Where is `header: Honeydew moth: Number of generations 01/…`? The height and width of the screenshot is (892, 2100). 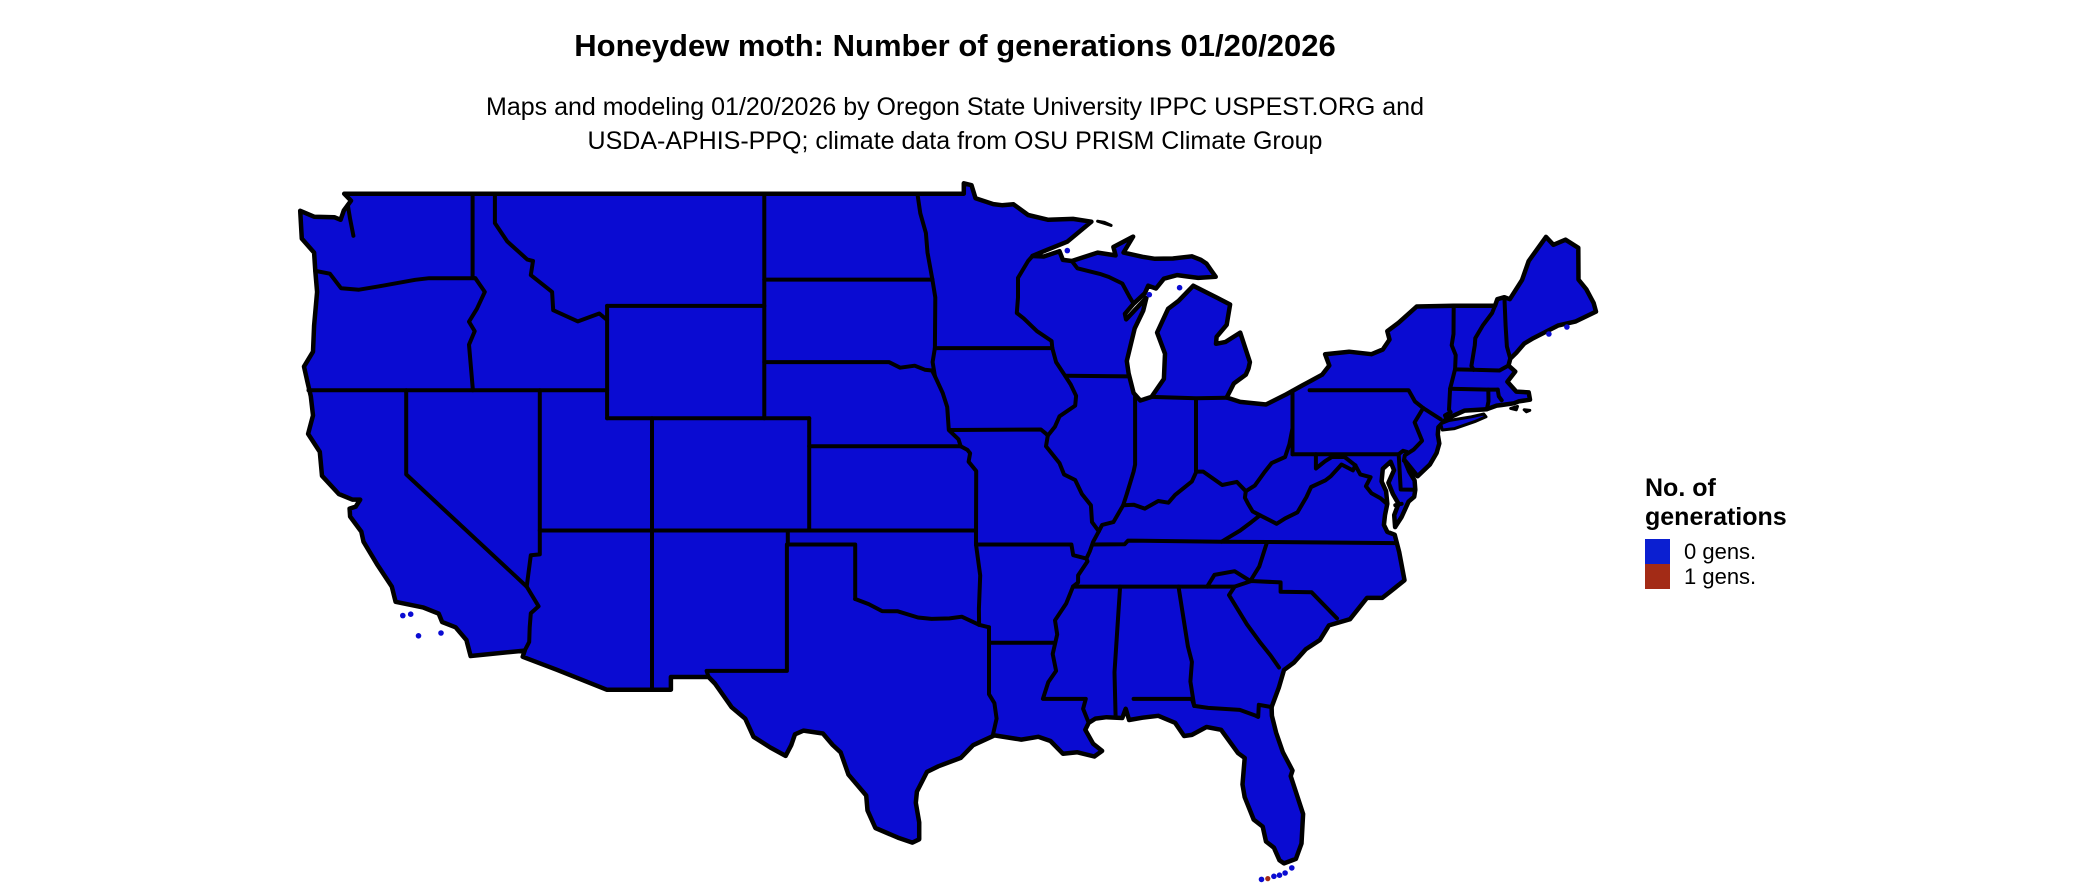 header: Honeydew moth: Number of generations 01/… is located at coordinates (955, 93).